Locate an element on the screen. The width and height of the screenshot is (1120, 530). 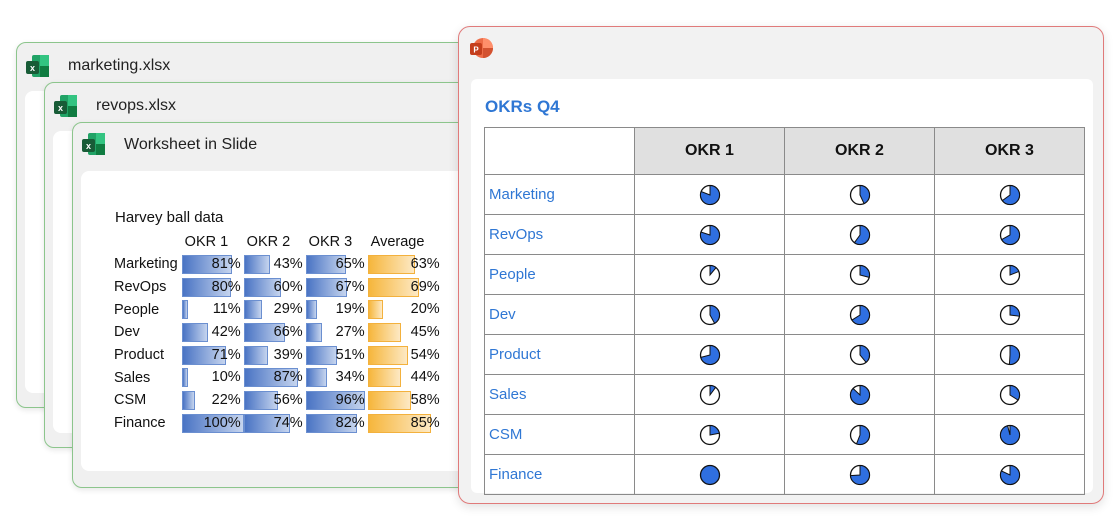
databar-cell-okr1: 100% is located at coordinates (212, 423).